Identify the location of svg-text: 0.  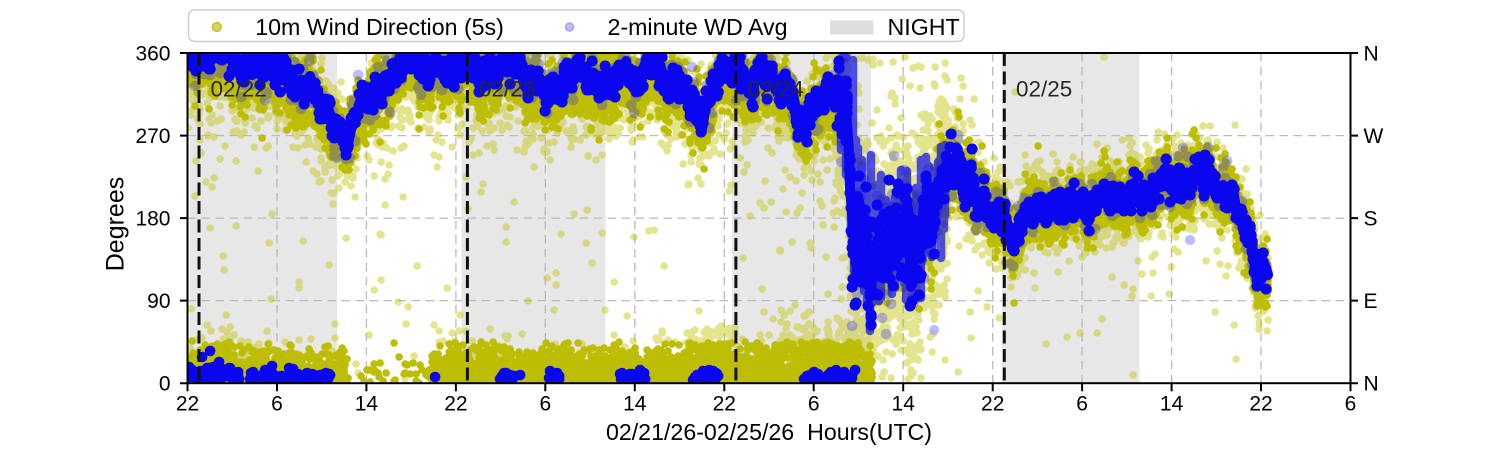
(165, 384).